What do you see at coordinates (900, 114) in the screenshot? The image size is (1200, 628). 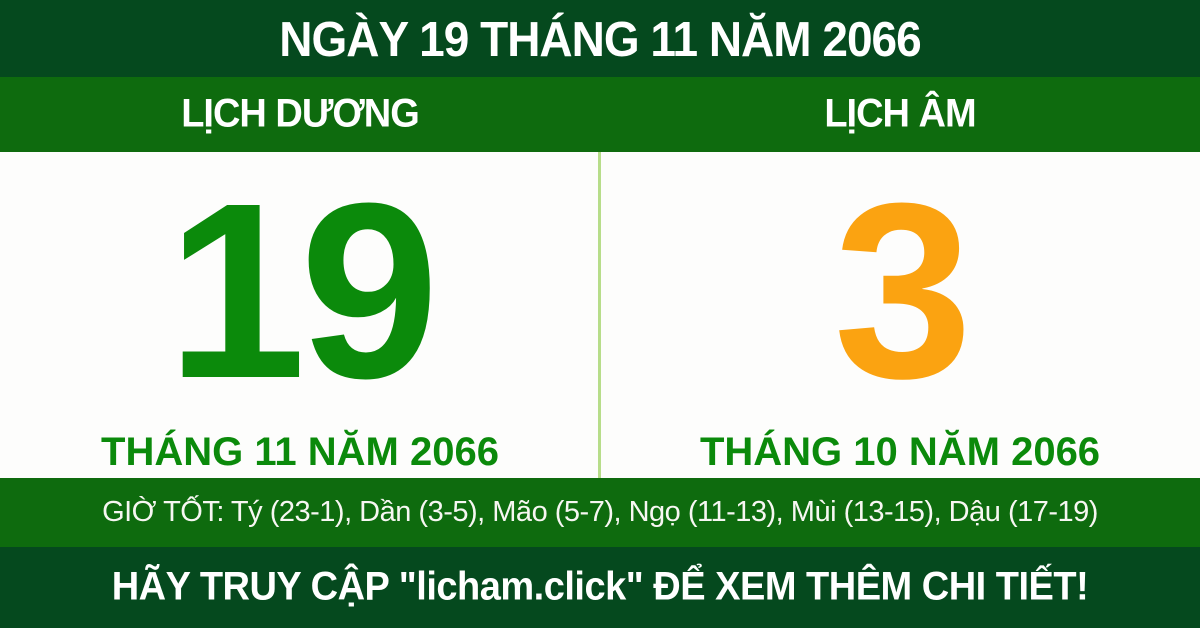 I see `lunar-calendar-label: LỊCH ÂM` at bounding box center [900, 114].